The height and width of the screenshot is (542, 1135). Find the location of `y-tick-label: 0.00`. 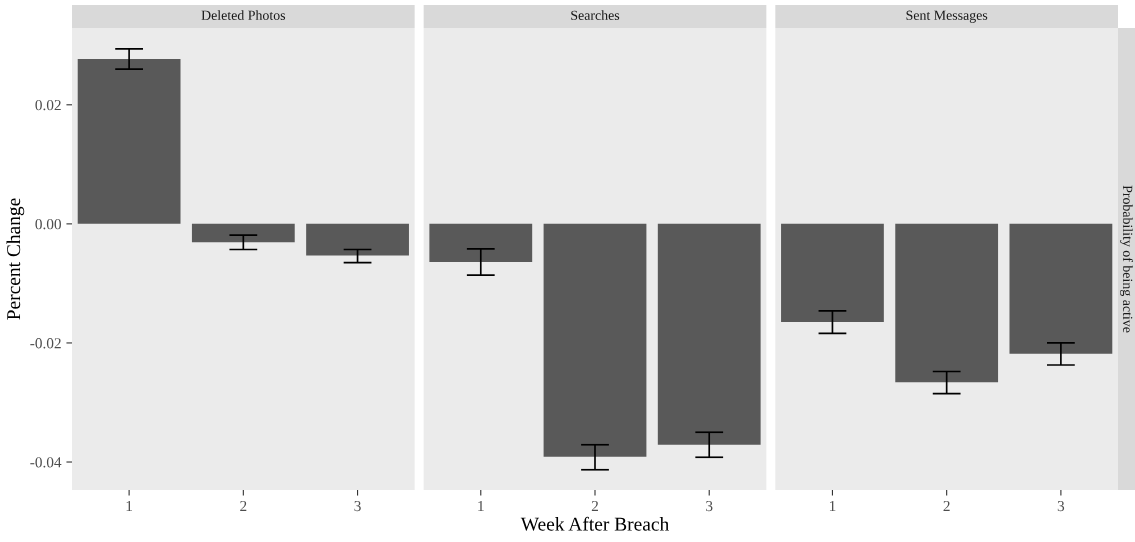

y-tick-label: 0.00 is located at coordinates (48, 224).